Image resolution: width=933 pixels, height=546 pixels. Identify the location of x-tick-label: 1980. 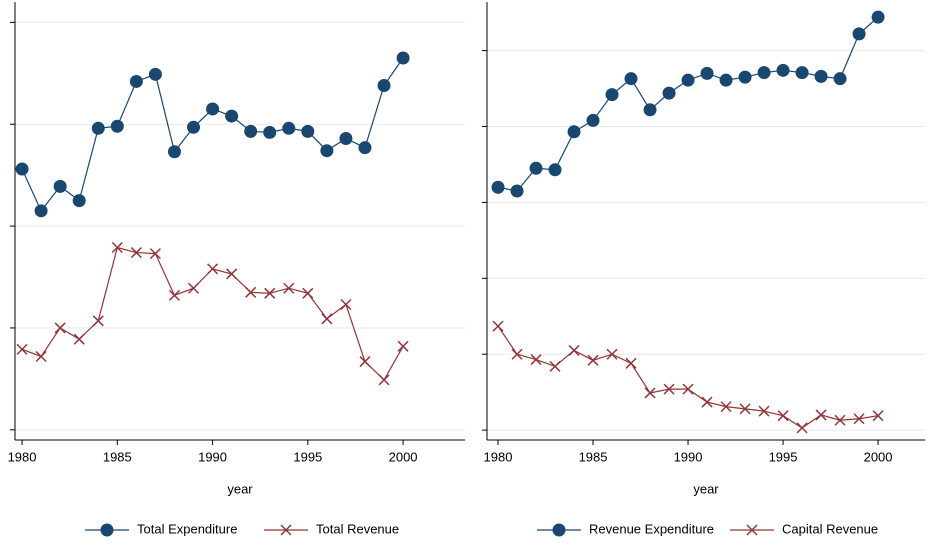
(498, 456).